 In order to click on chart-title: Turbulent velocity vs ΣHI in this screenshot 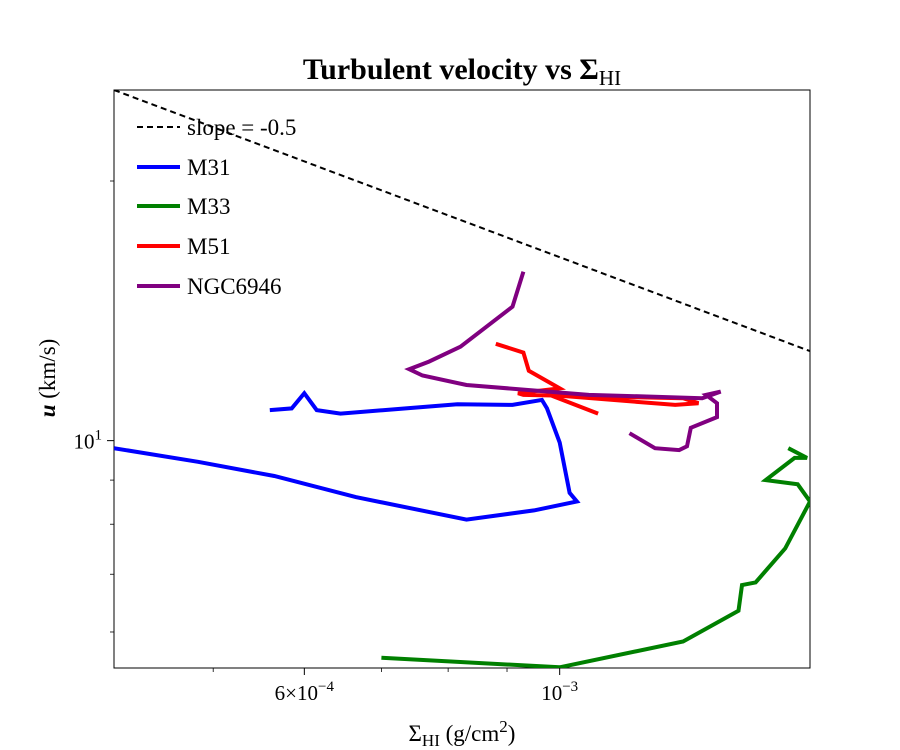, I will do `click(462, 71)`.